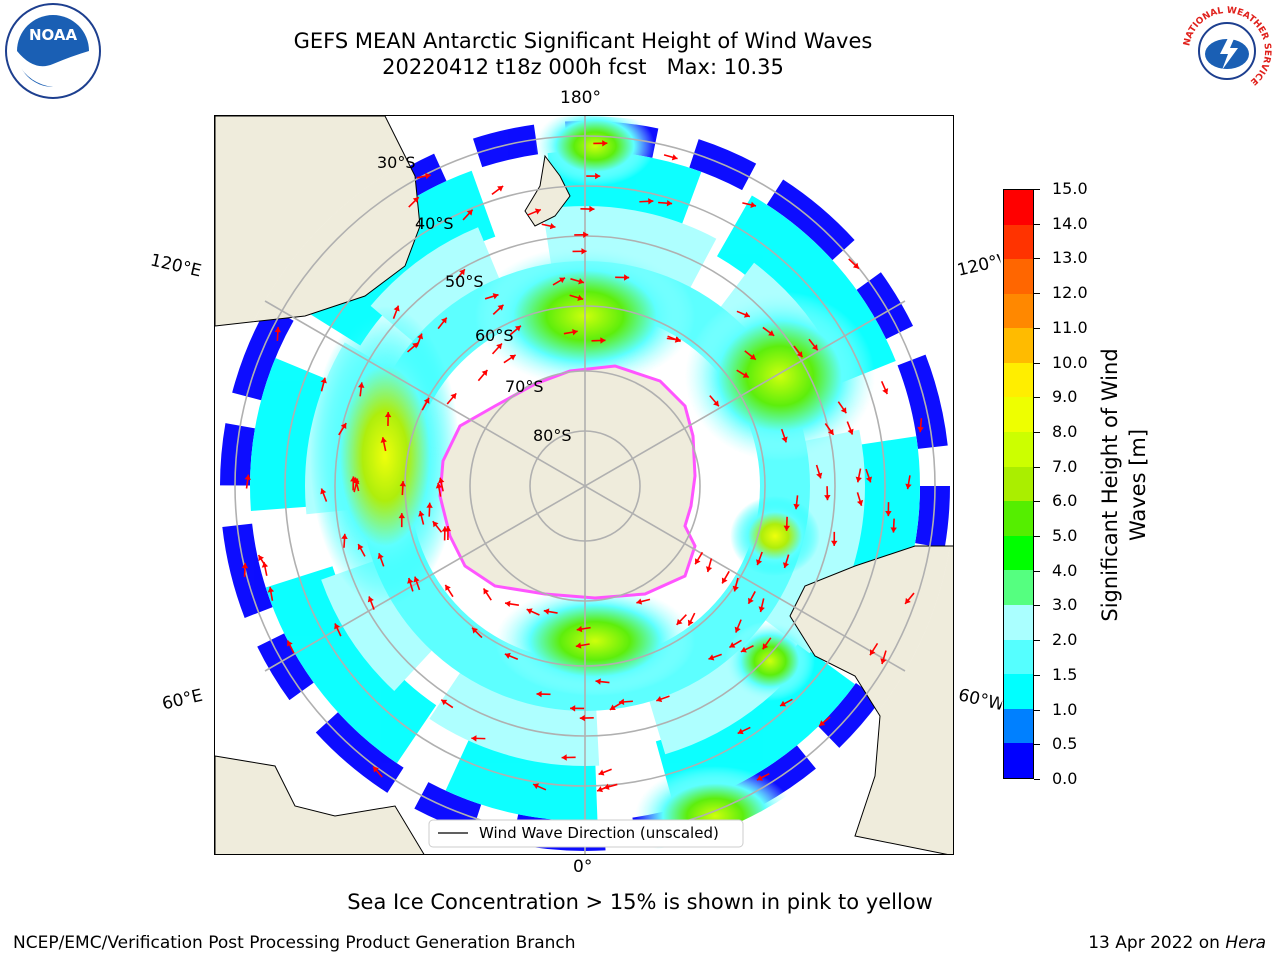 The height and width of the screenshot is (960, 1280). Describe the element at coordinates (1070, 327) in the screenshot. I see `colorbar-tick-label: 11.0` at that location.